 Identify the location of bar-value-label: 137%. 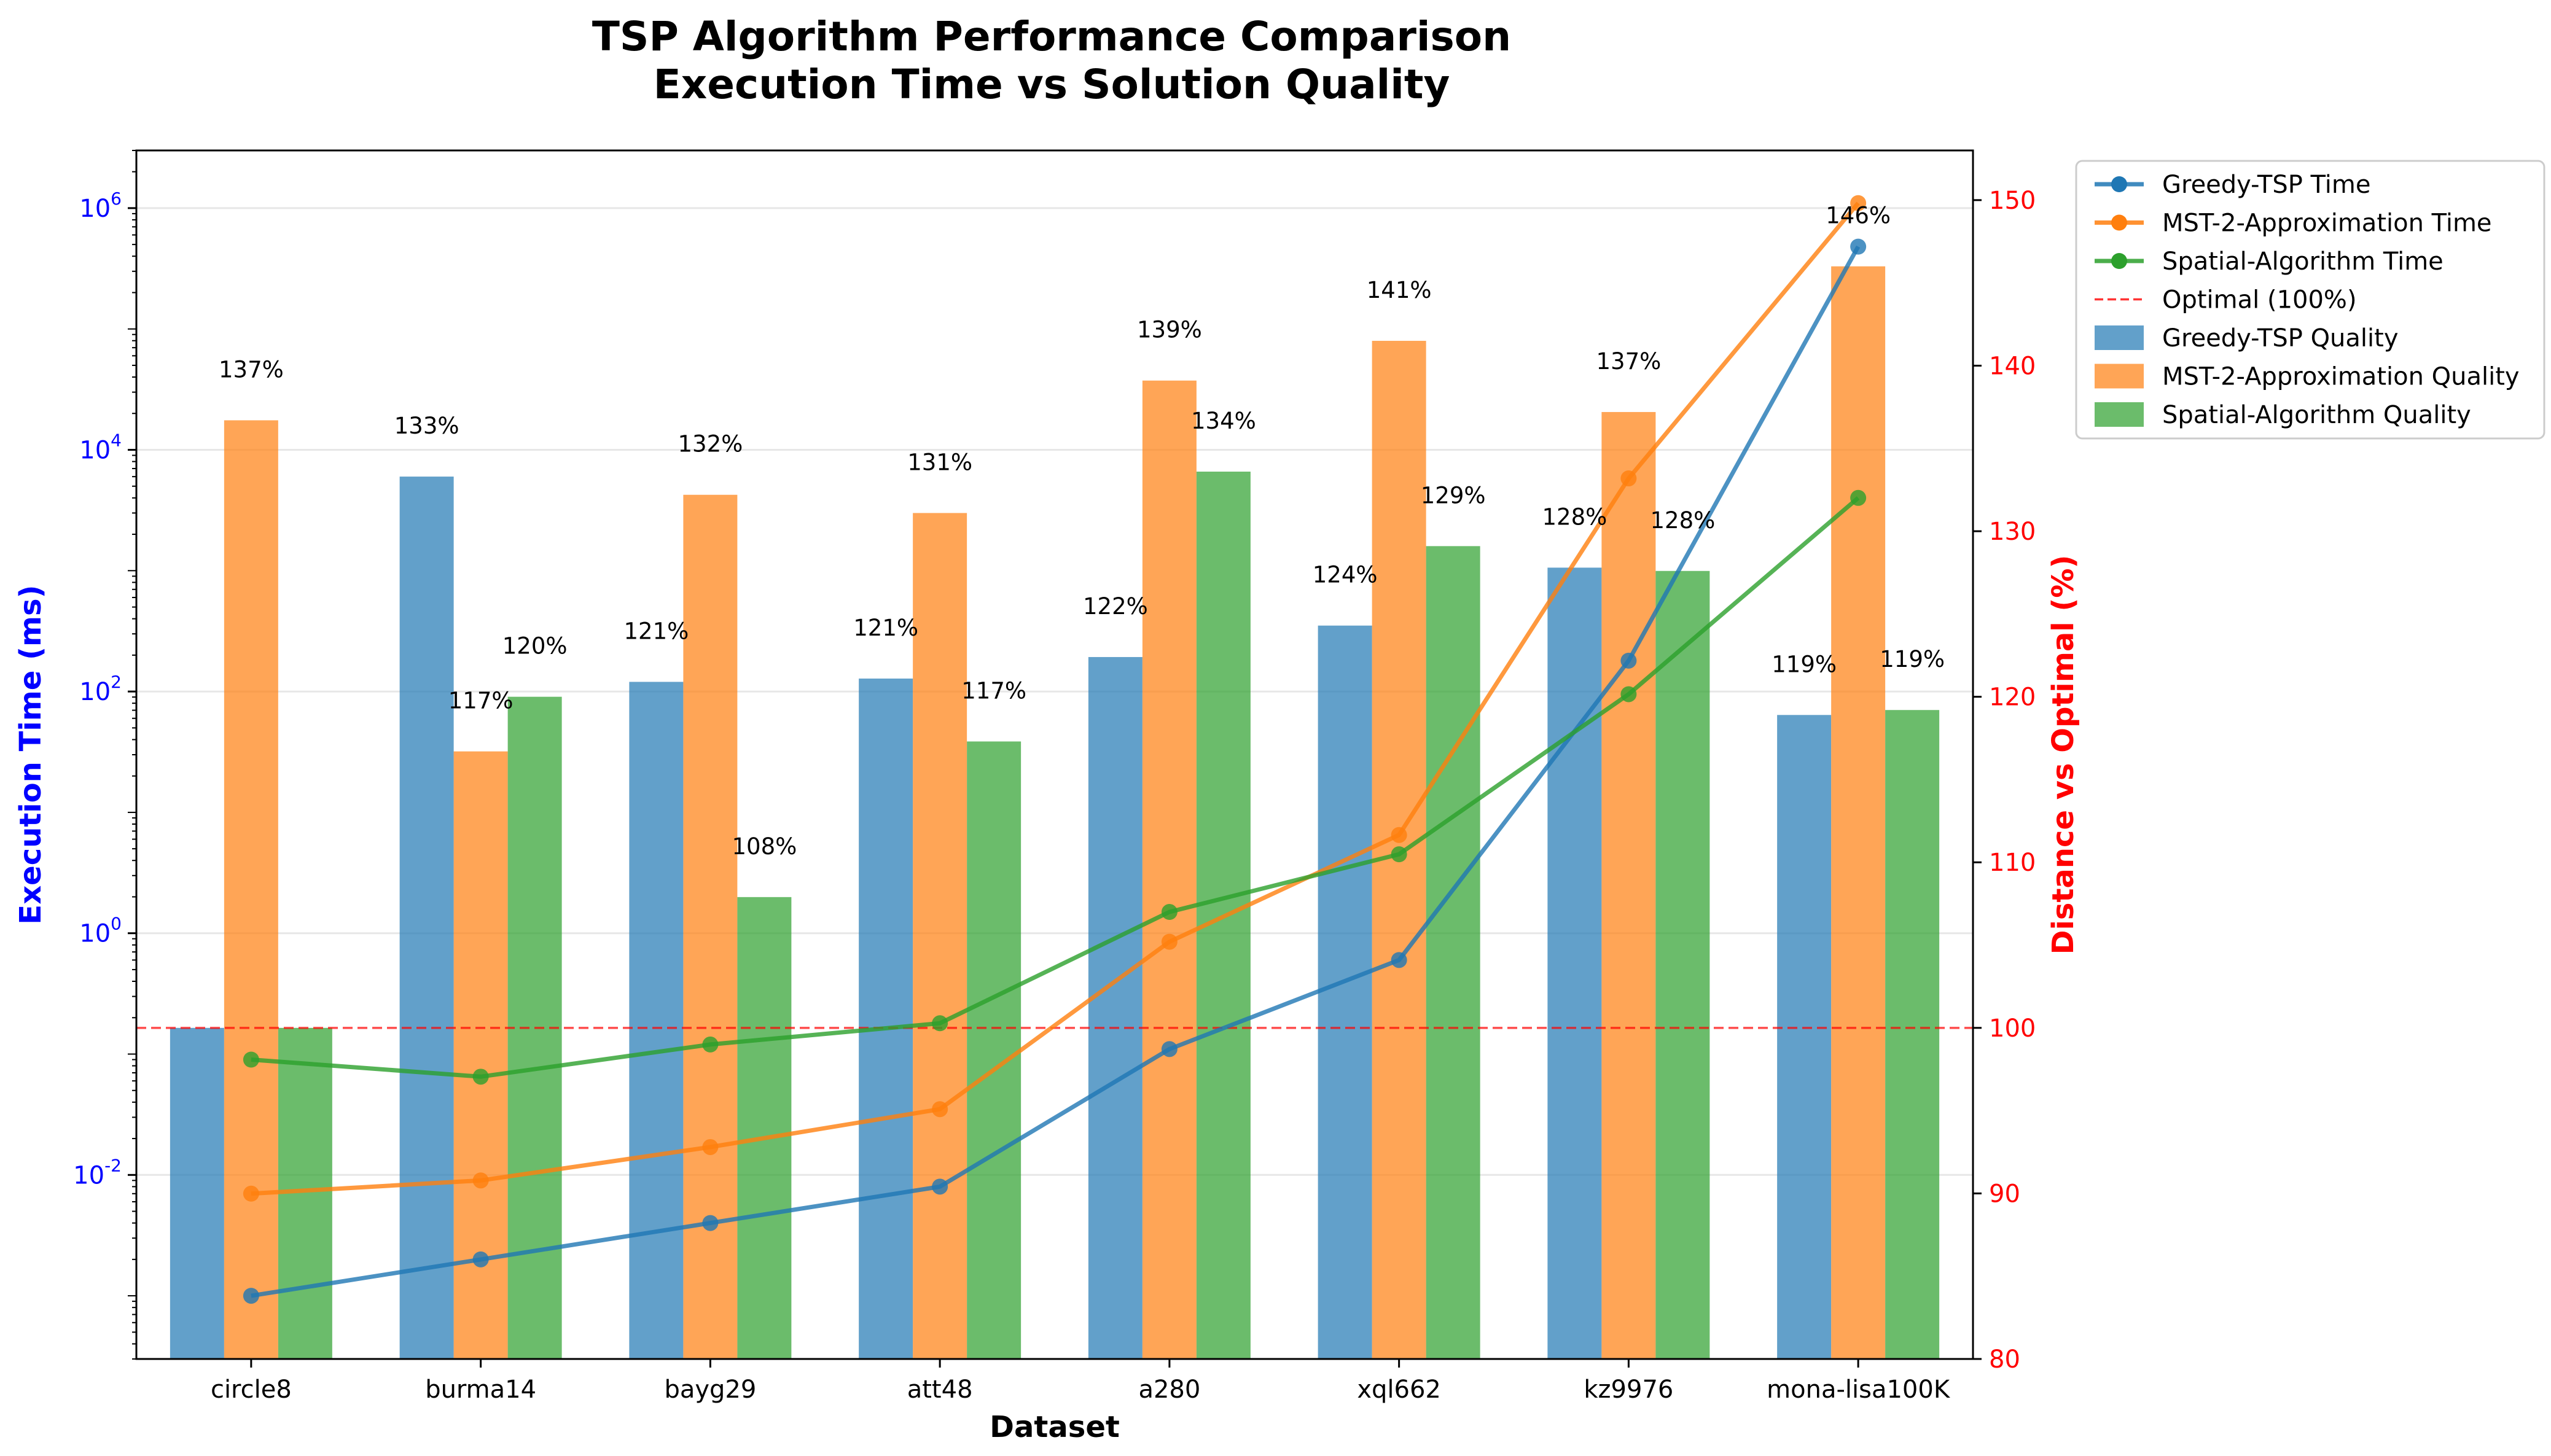
(251, 369).